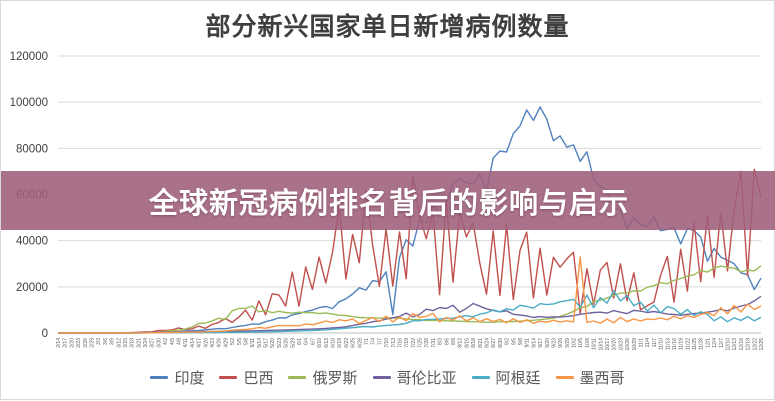 The width and height of the screenshot is (775, 401). Describe the element at coordinates (508, 341) in the screenshot. I see `x-axis-tick-label: 9/2` at that location.